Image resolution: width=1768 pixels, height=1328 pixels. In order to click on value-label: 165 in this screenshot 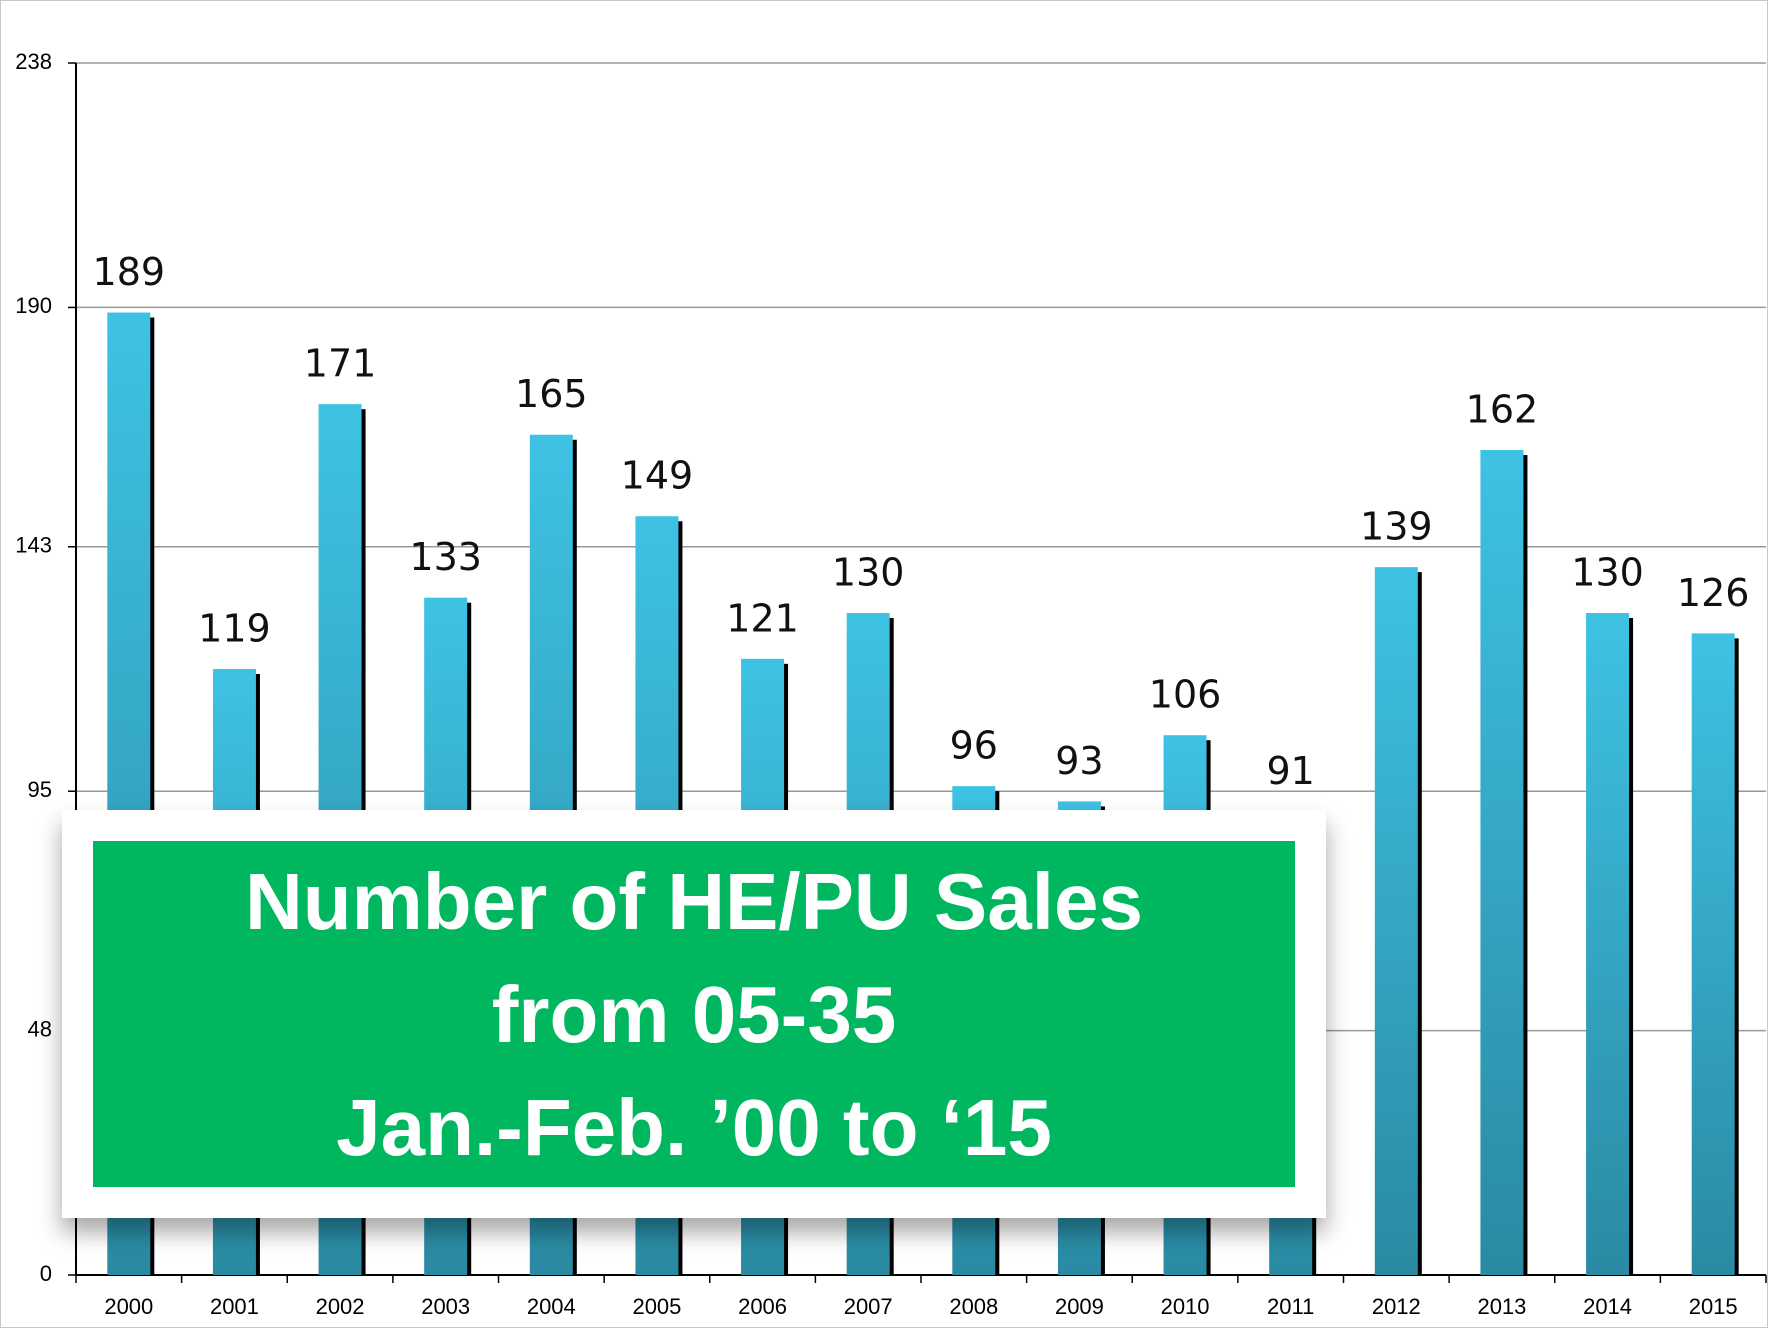, I will do `click(551, 394)`.